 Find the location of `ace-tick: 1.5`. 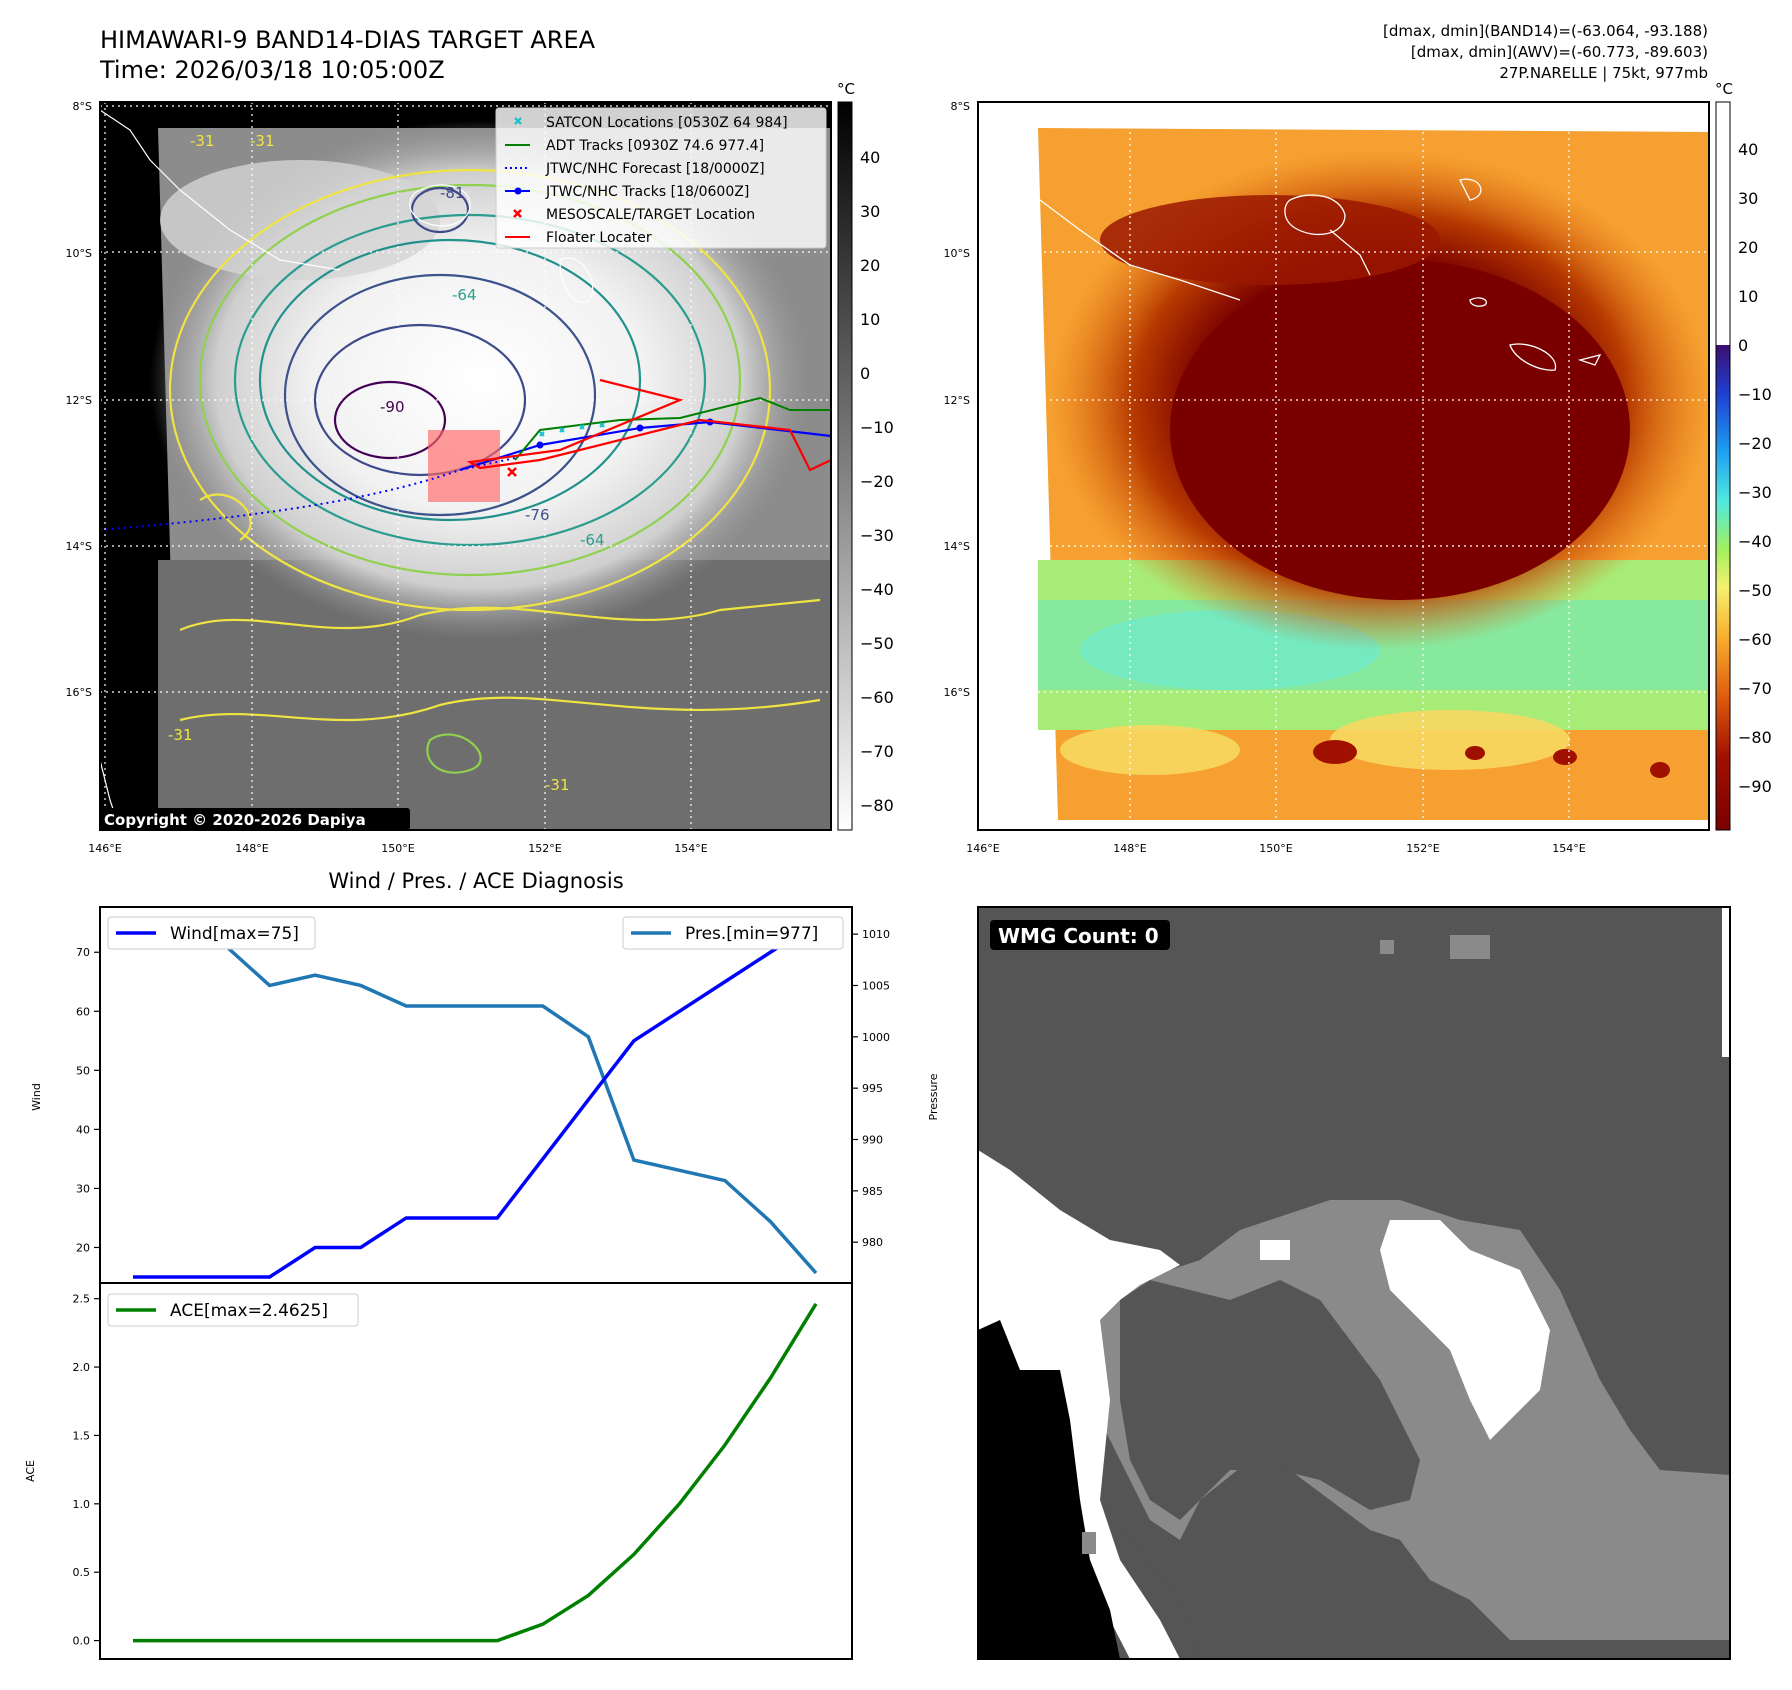

ace-tick: 1.5 is located at coordinates (82, 1435).